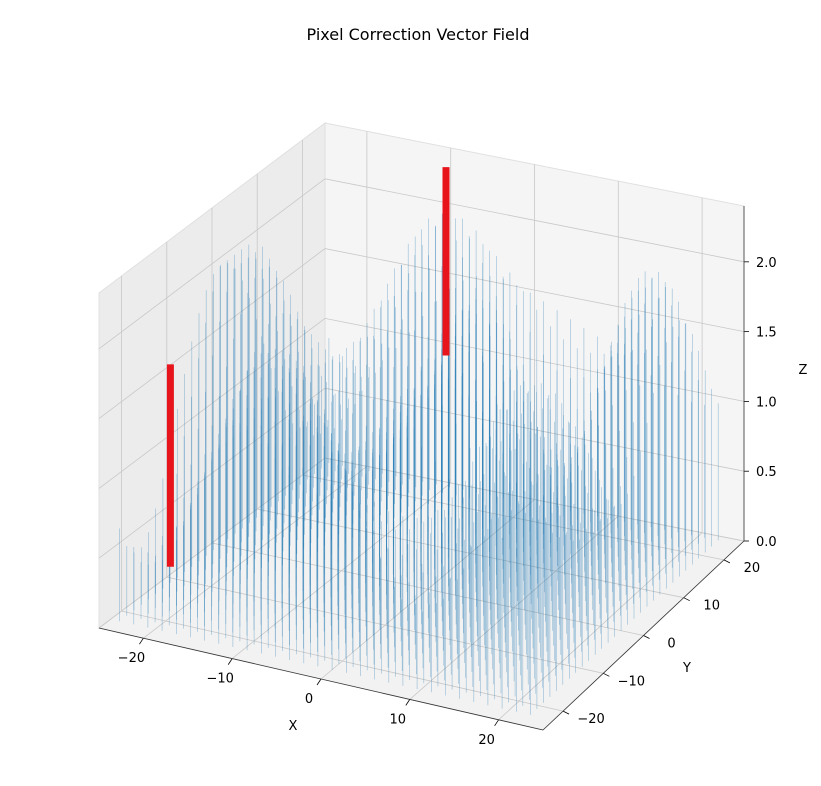 The width and height of the screenshot is (821, 786). Describe the element at coordinates (590, 719) in the screenshot. I see `y-tick-label: −20` at that location.